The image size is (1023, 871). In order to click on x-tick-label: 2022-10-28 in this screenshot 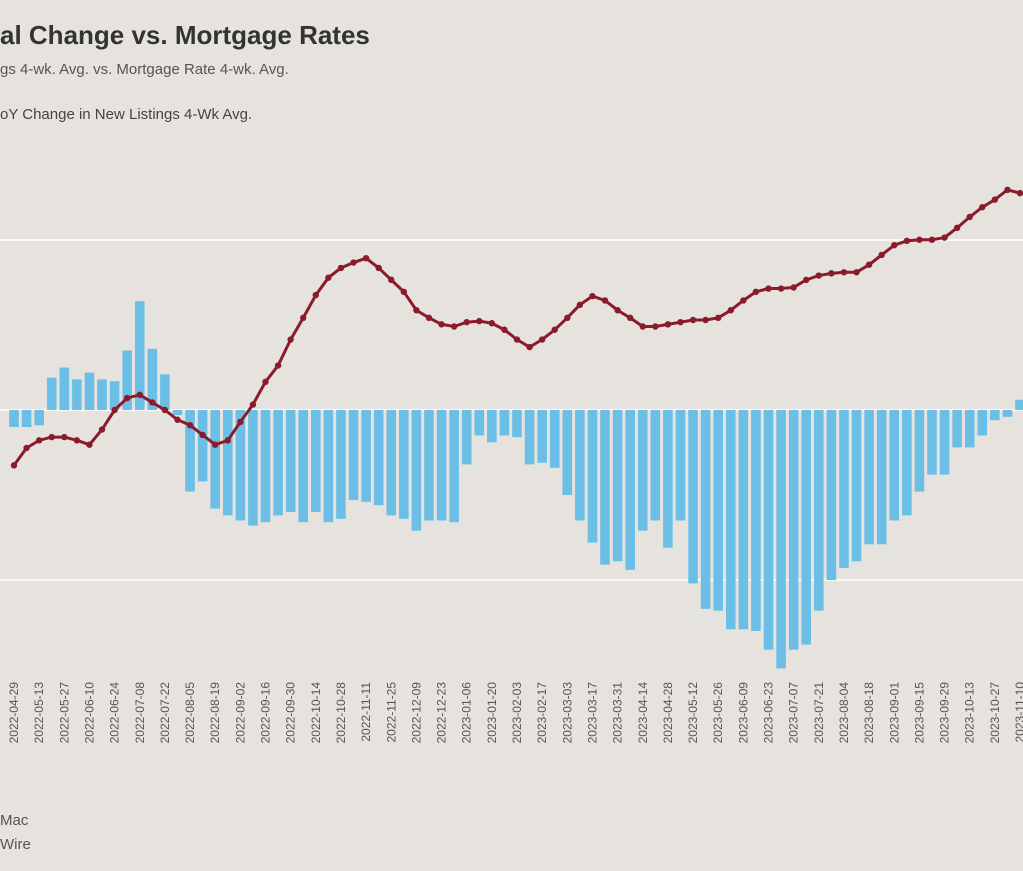, I will do `click(341, 713)`.